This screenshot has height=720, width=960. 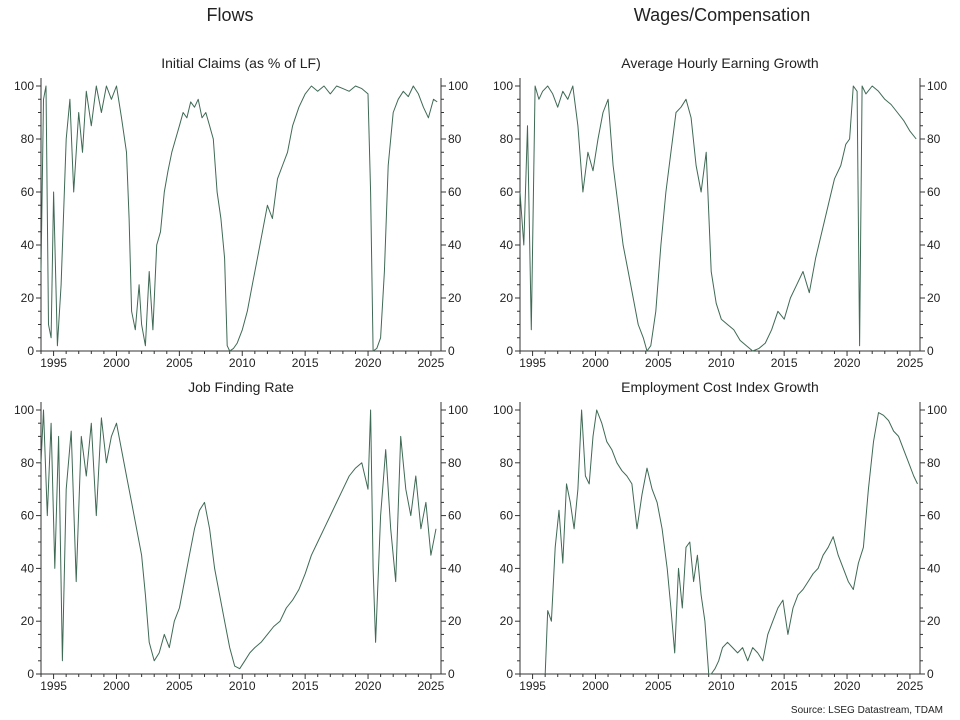 What do you see at coordinates (722, 15) in the screenshot?
I see `section-title-wages: Wages/Compensation` at bounding box center [722, 15].